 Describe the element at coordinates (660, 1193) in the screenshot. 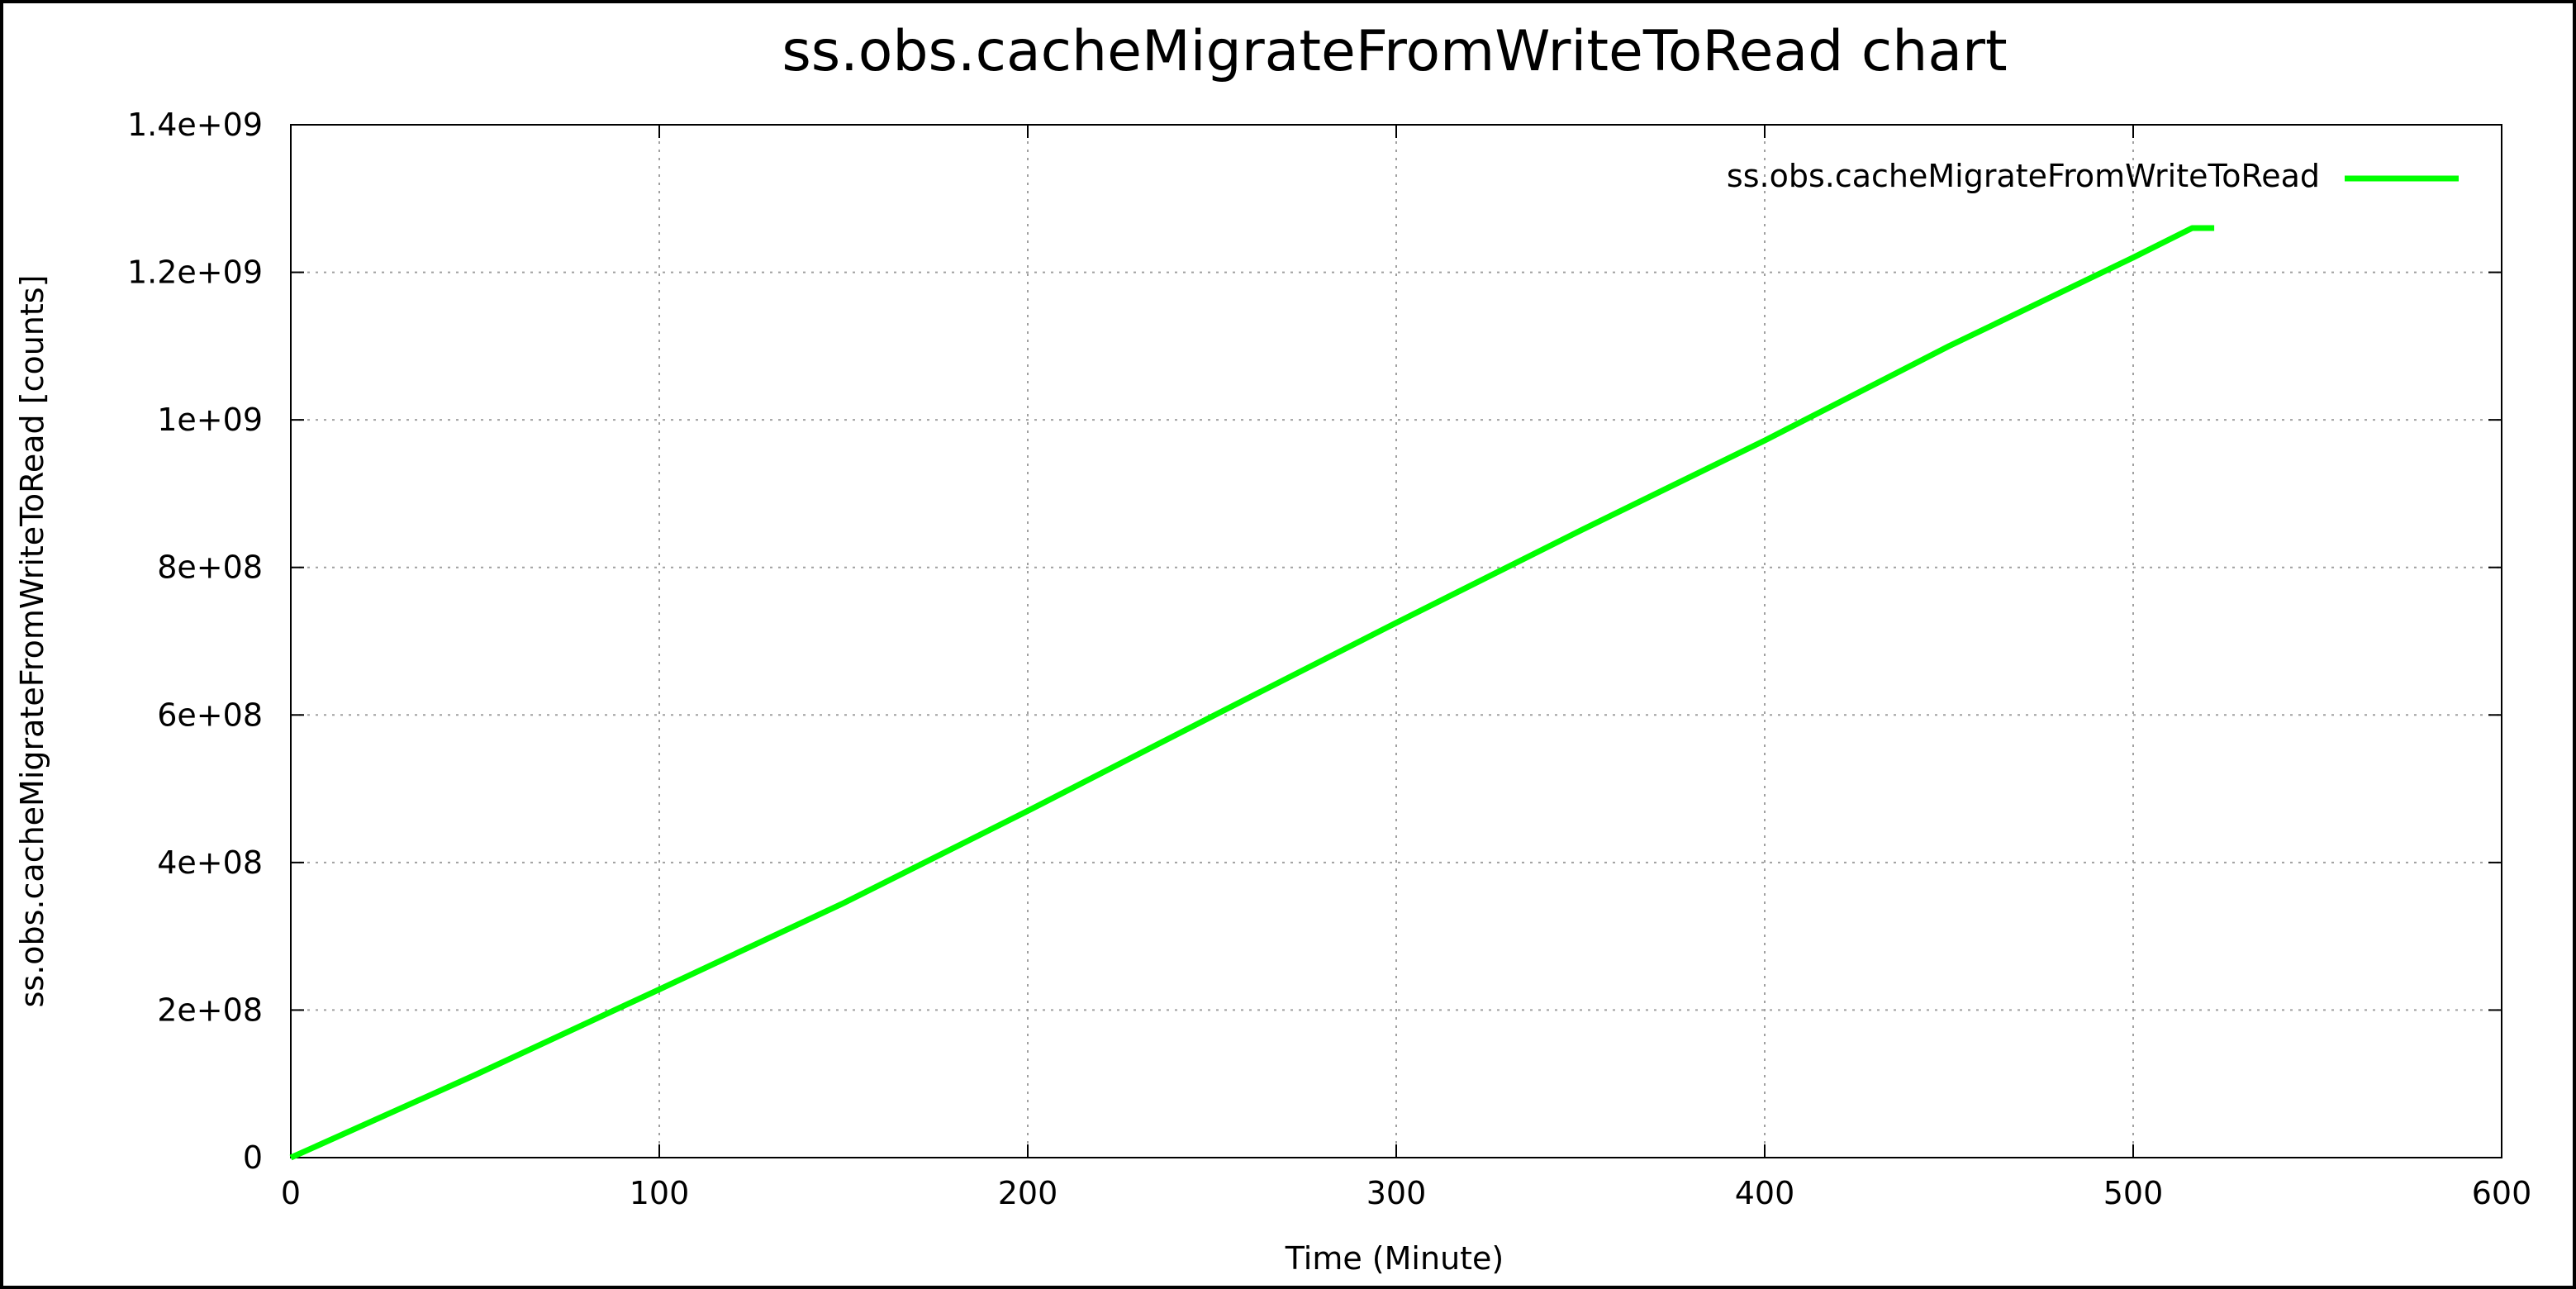

I see `x-tick-label: 100` at that location.